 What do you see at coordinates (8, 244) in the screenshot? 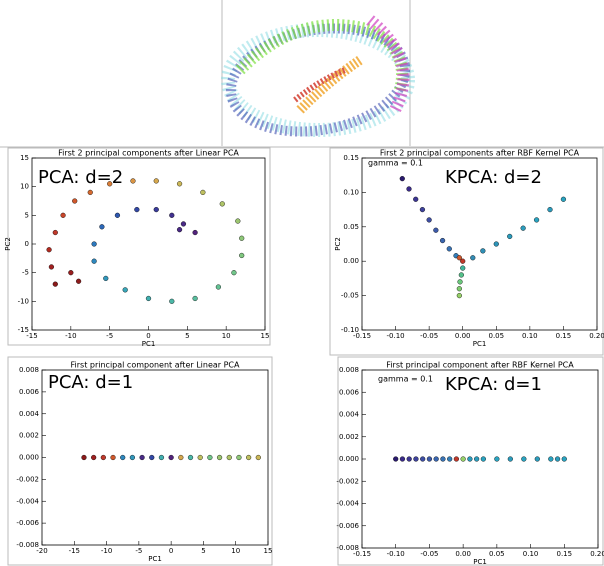
I see `y-axis-label: PC2` at bounding box center [8, 244].